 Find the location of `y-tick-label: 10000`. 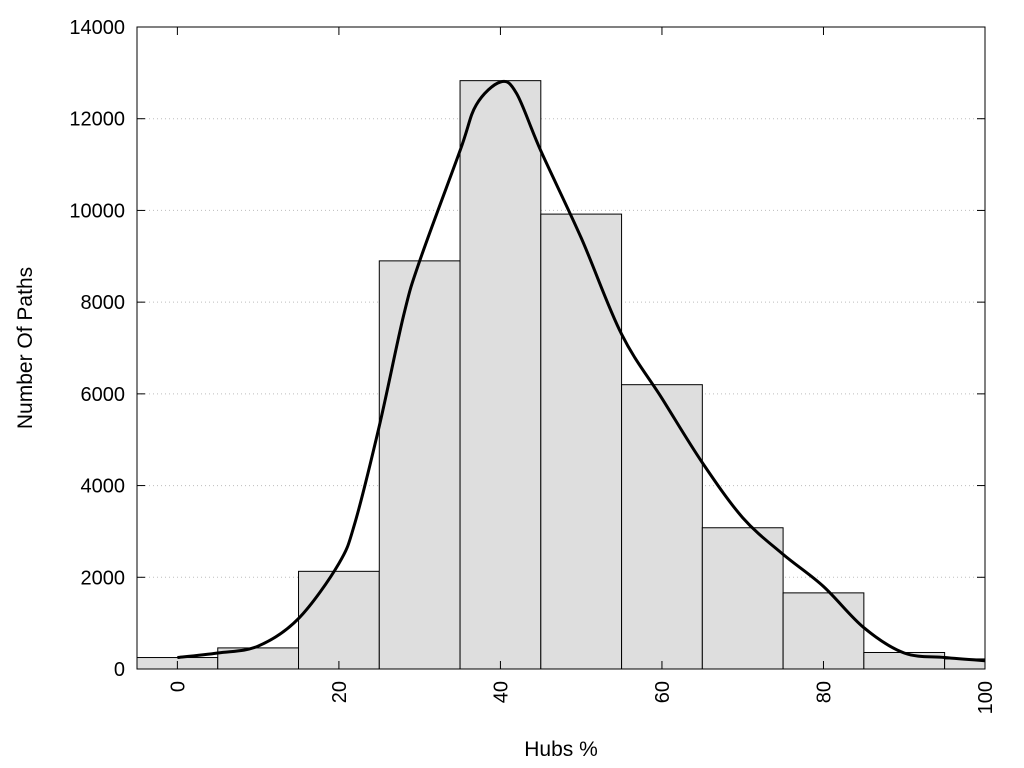

y-tick-label: 10000 is located at coordinates (97, 211).